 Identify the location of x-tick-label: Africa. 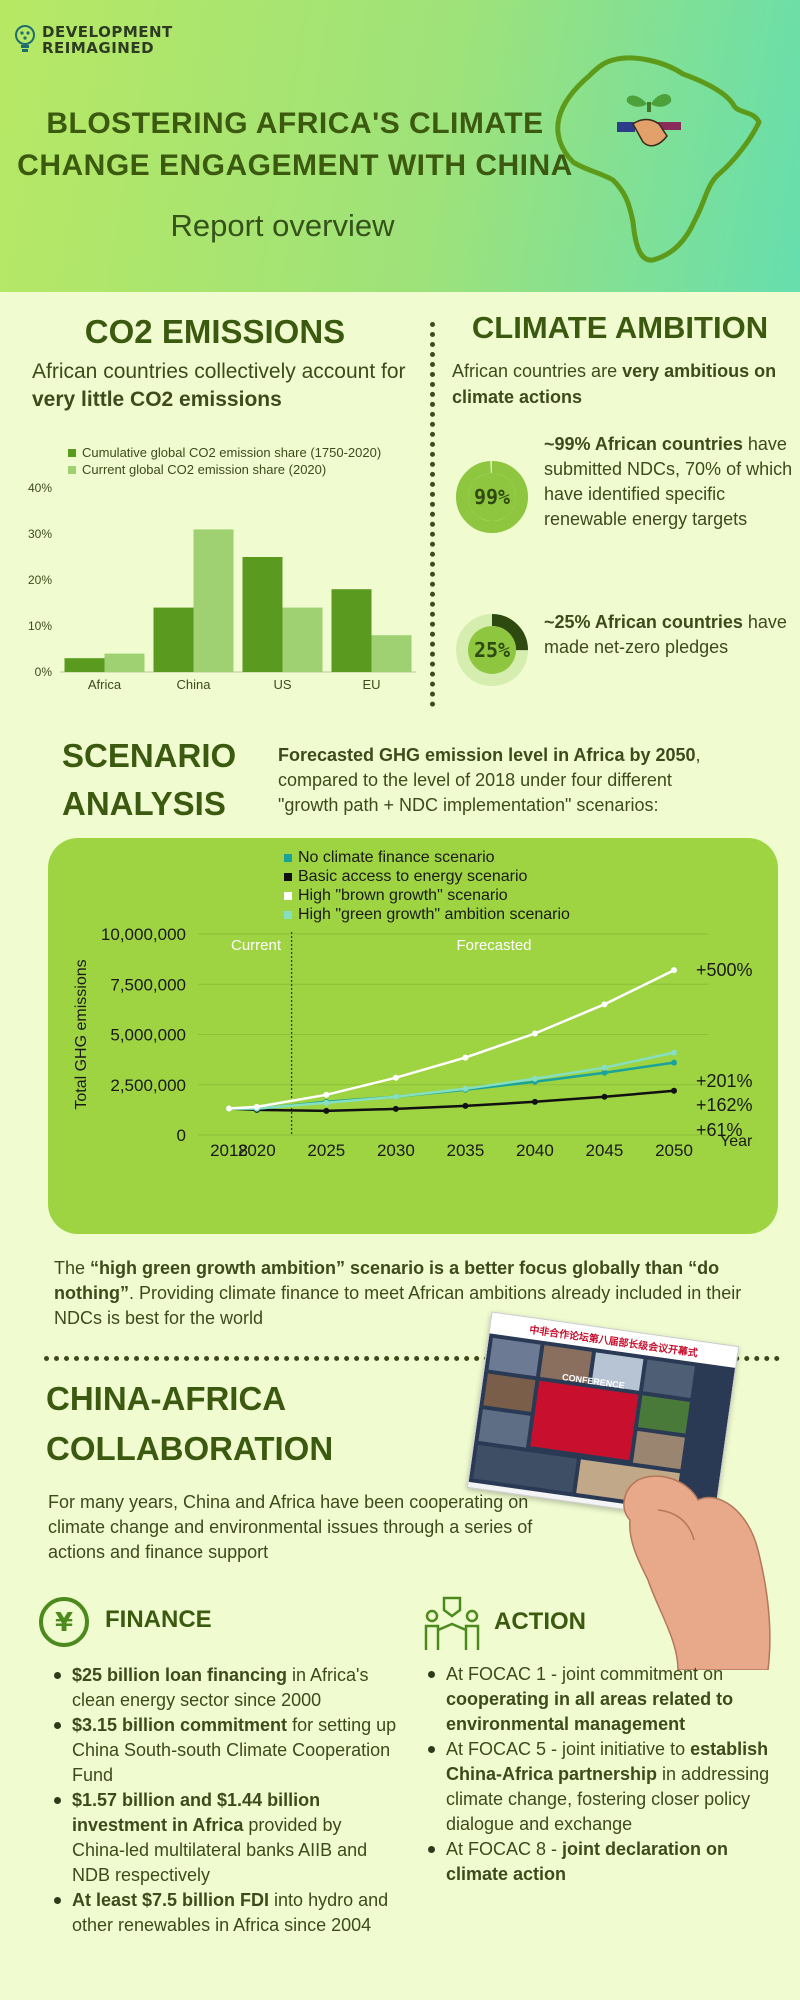
(105, 684).